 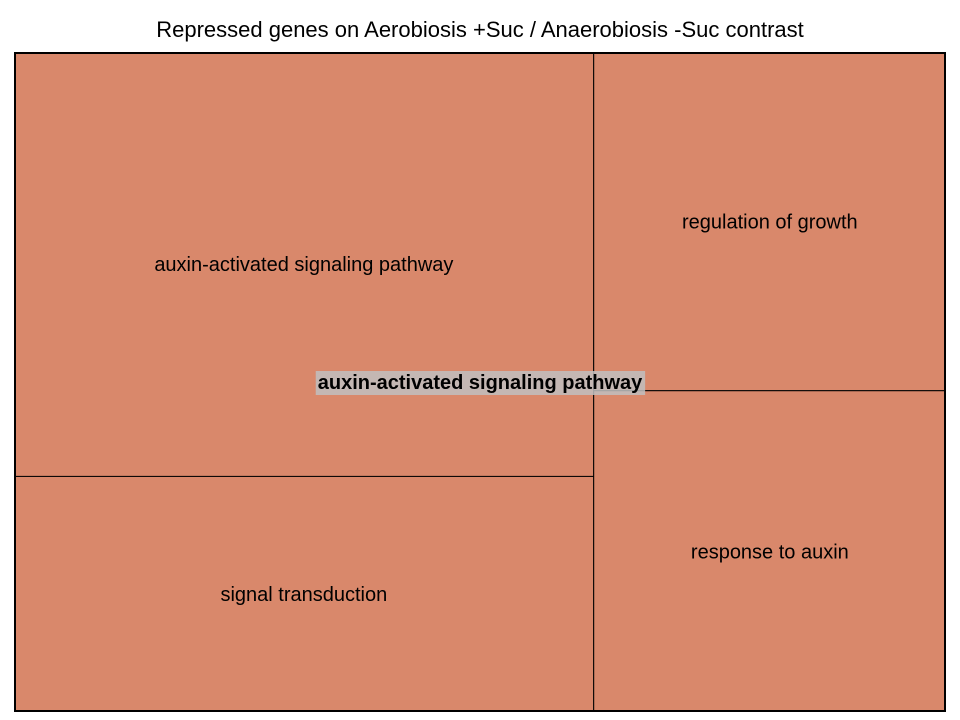 What do you see at coordinates (770, 222) in the screenshot?
I see `tile-label-regulation-of-growth: regulation of growth` at bounding box center [770, 222].